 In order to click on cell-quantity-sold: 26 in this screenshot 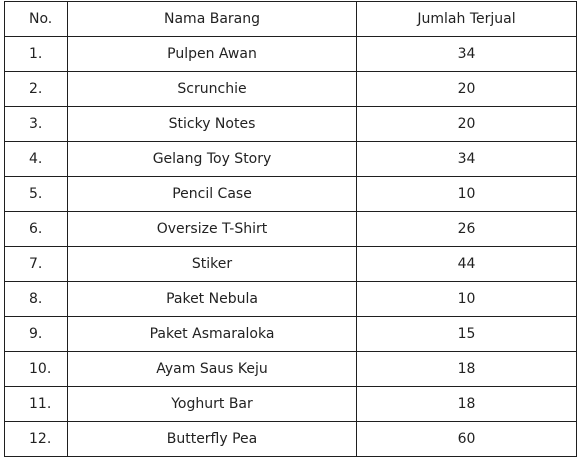, I will do `click(466, 229)`.